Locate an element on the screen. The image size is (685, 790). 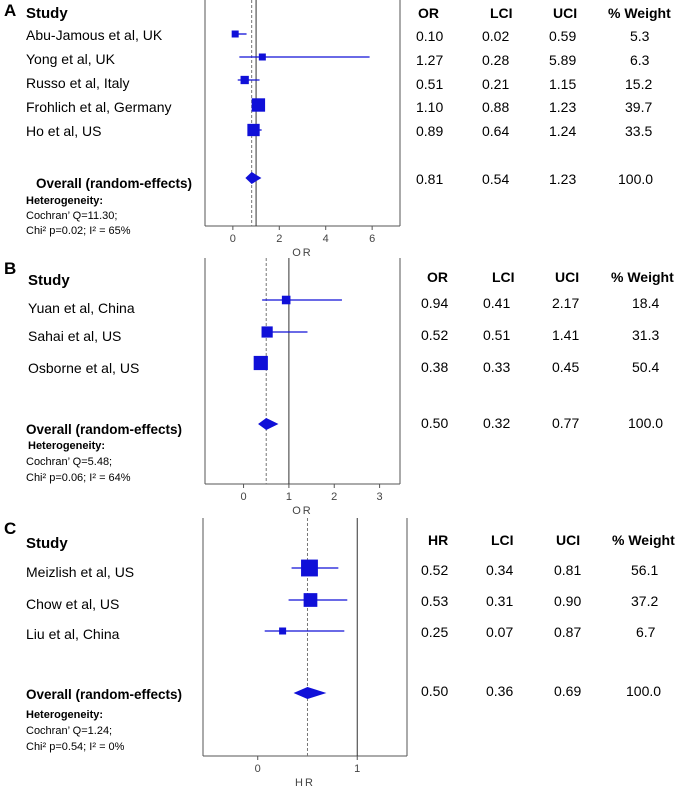
x-axis-label: OR is located at coordinates (302, 253).